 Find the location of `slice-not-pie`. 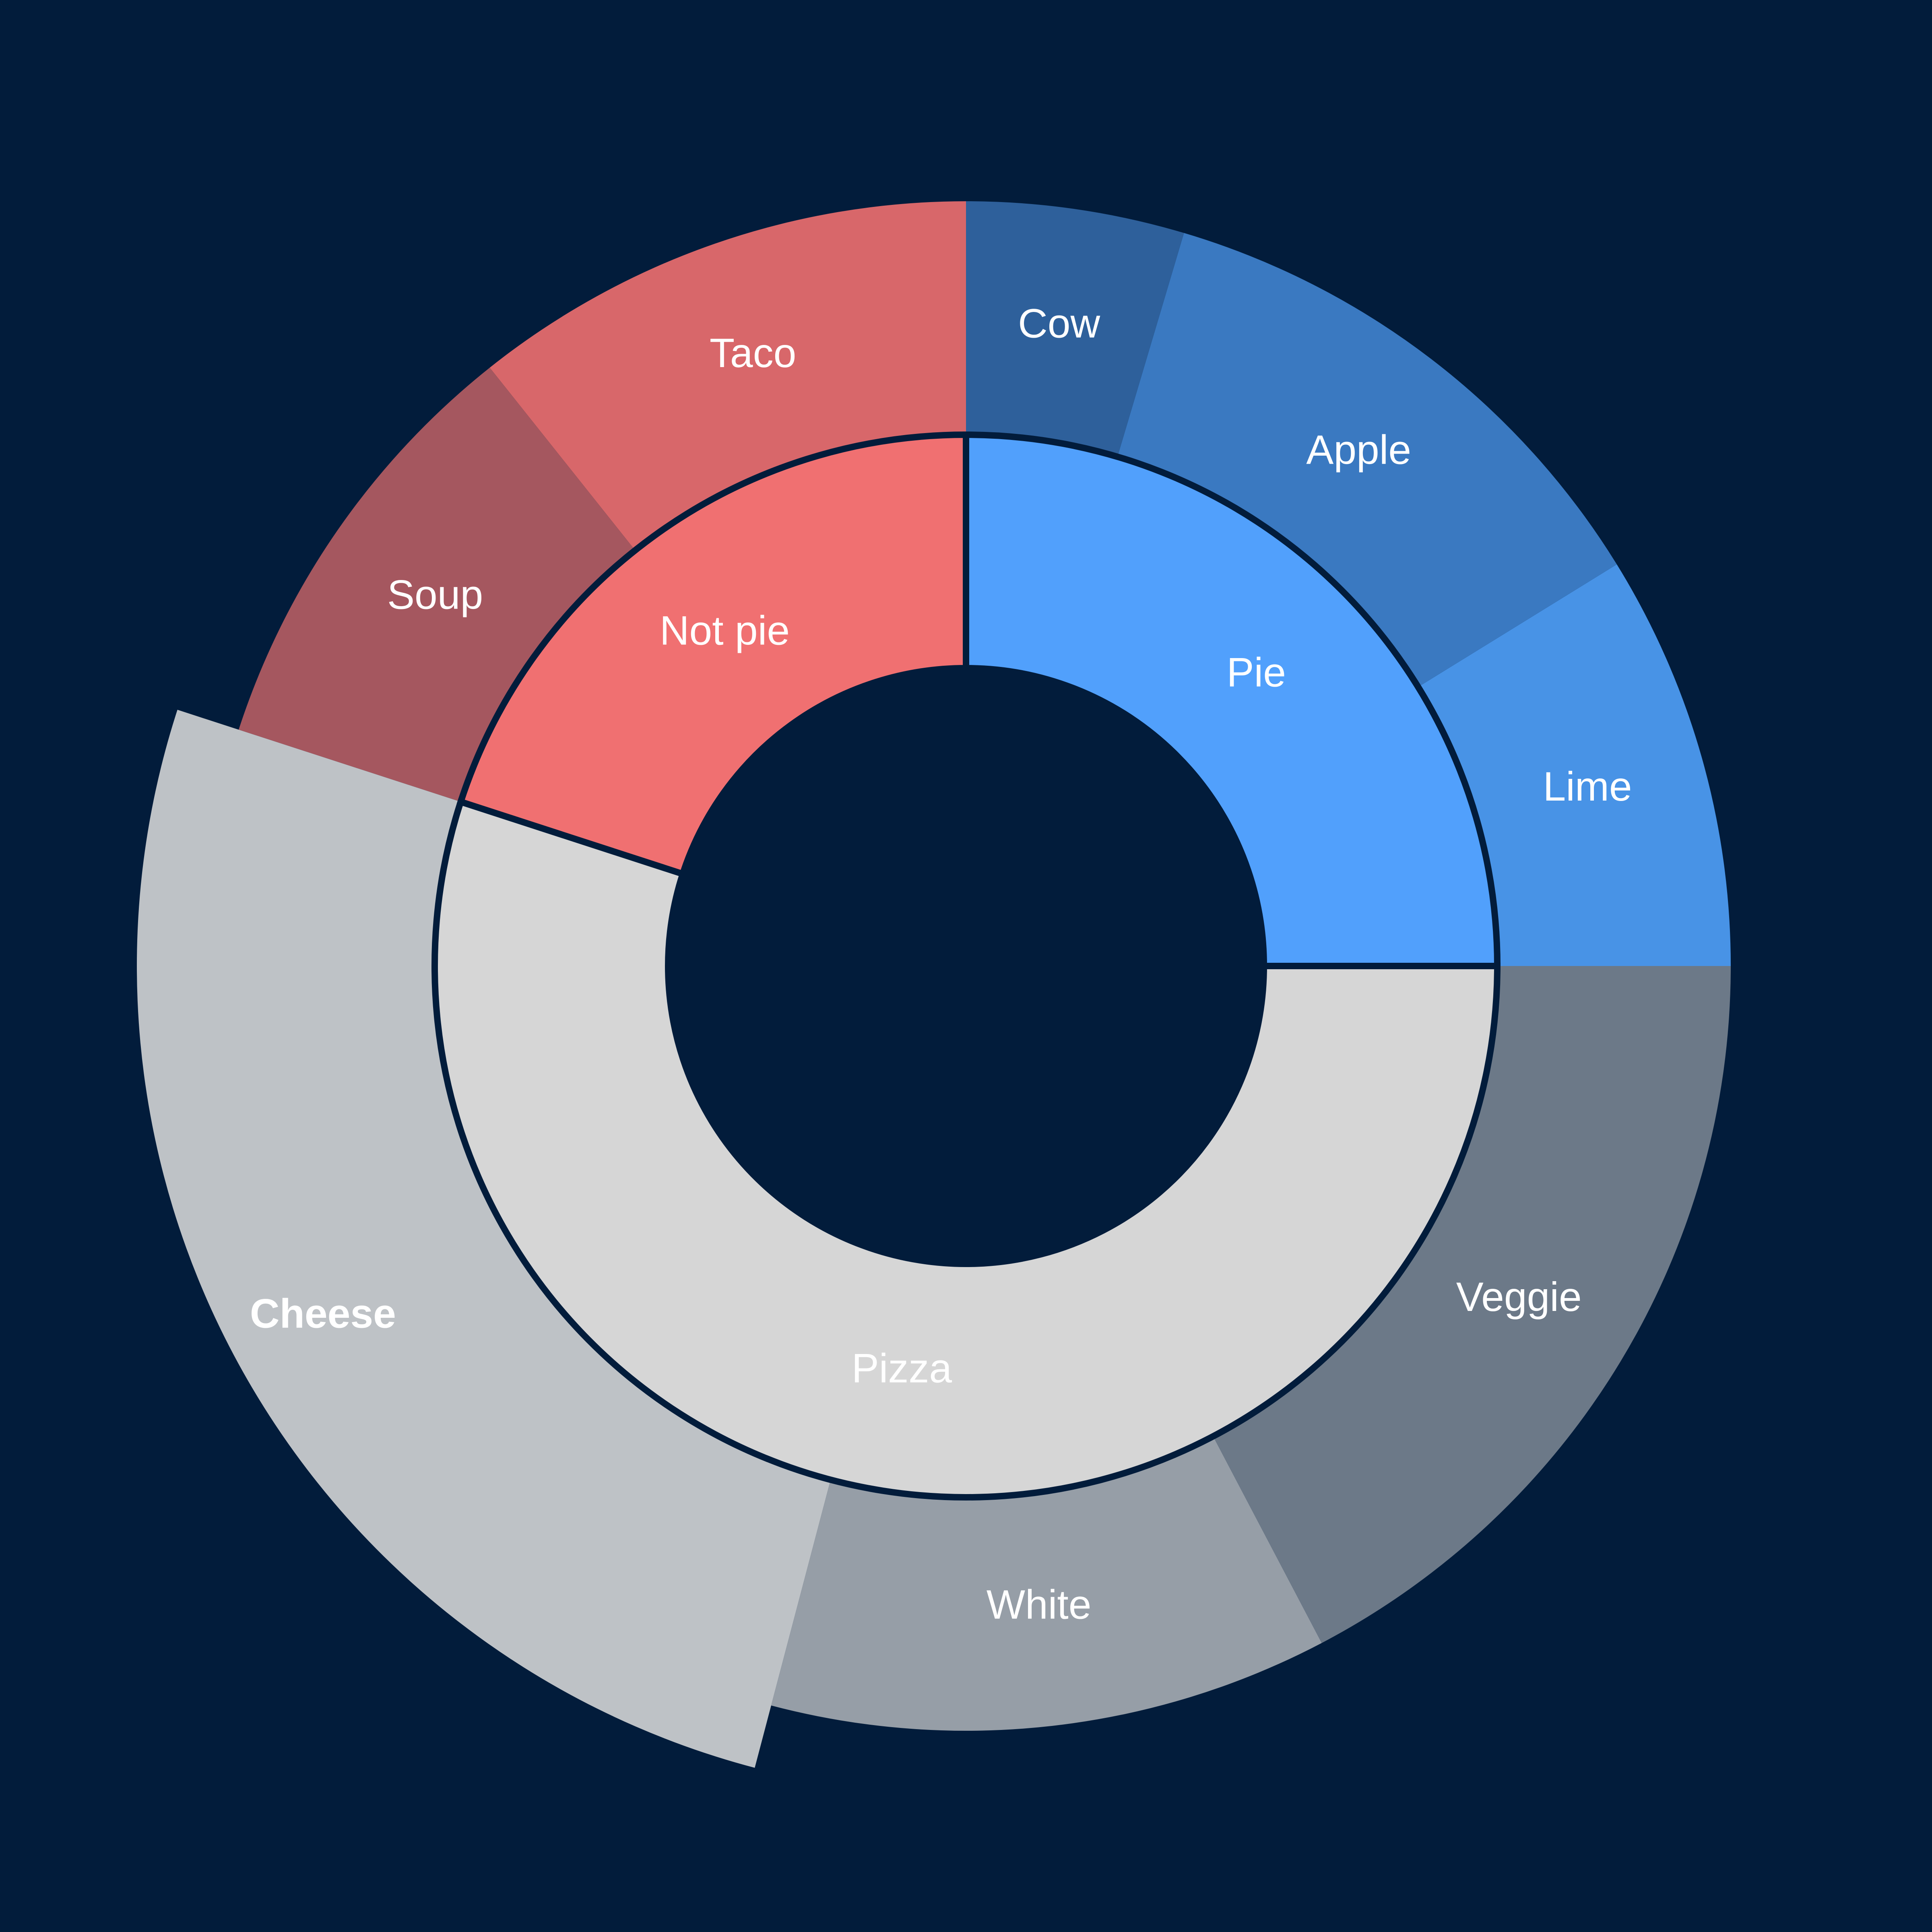

slice-not-pie is located at coordinates (712, 654).